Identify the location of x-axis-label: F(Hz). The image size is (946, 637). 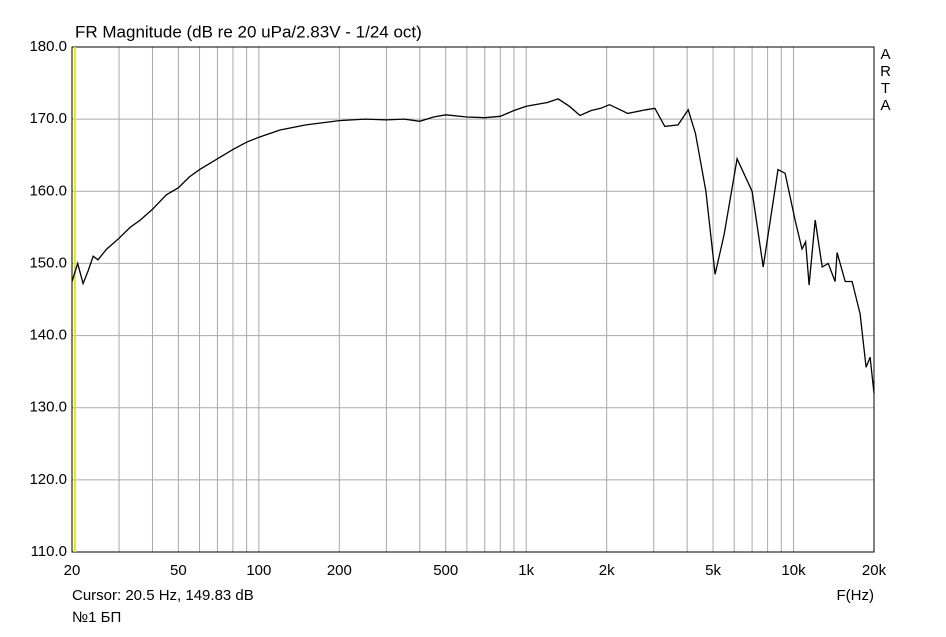
(856, 595).